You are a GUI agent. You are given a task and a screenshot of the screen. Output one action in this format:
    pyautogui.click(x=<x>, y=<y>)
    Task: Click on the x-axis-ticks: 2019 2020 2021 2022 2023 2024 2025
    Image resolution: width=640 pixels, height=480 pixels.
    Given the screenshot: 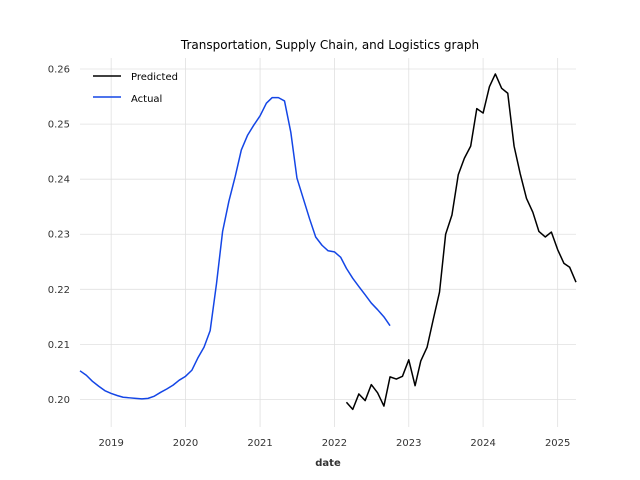 What is the action you would take?
    pyautogui.click(x=334, y=443)
    